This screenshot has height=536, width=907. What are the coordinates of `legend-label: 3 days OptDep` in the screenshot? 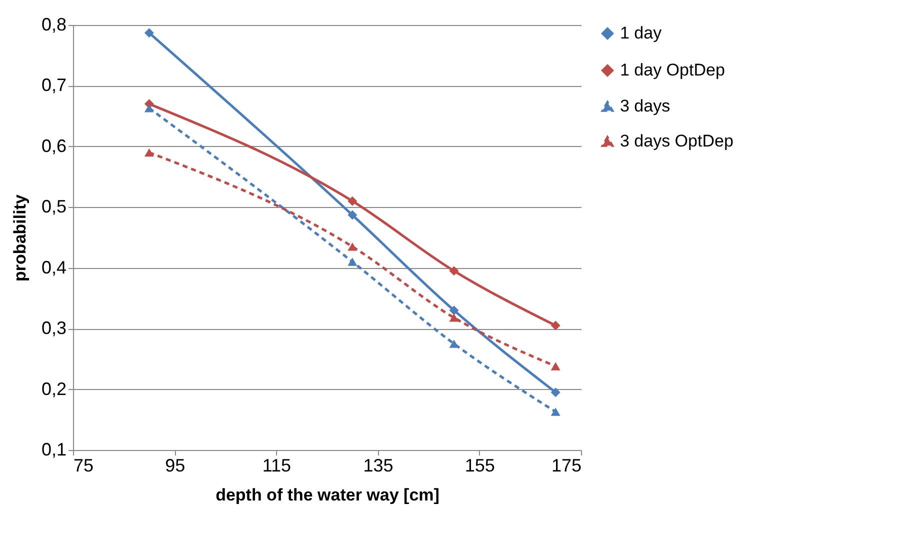 It's located at (677, 141).